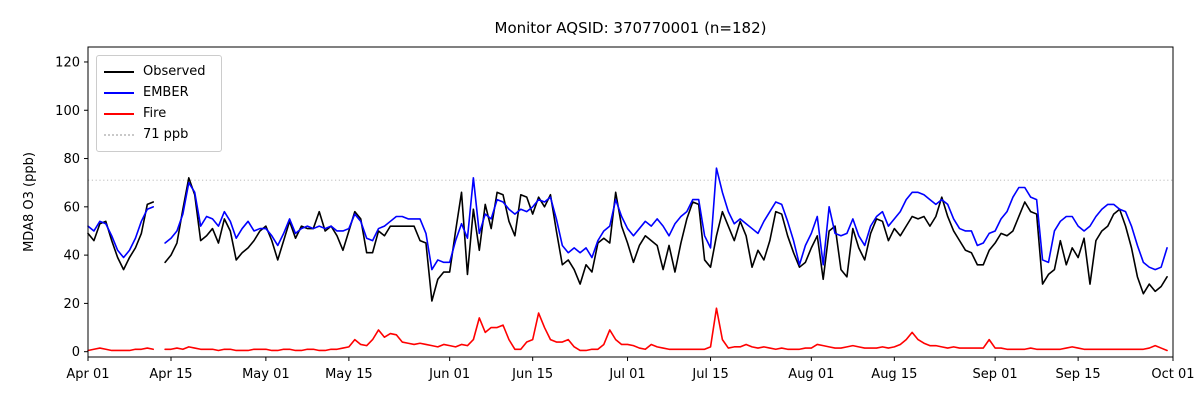  Describe the element at coordinates (709, 374) in the screenshot. I see `x-tick-label: Jul 15` at that location.